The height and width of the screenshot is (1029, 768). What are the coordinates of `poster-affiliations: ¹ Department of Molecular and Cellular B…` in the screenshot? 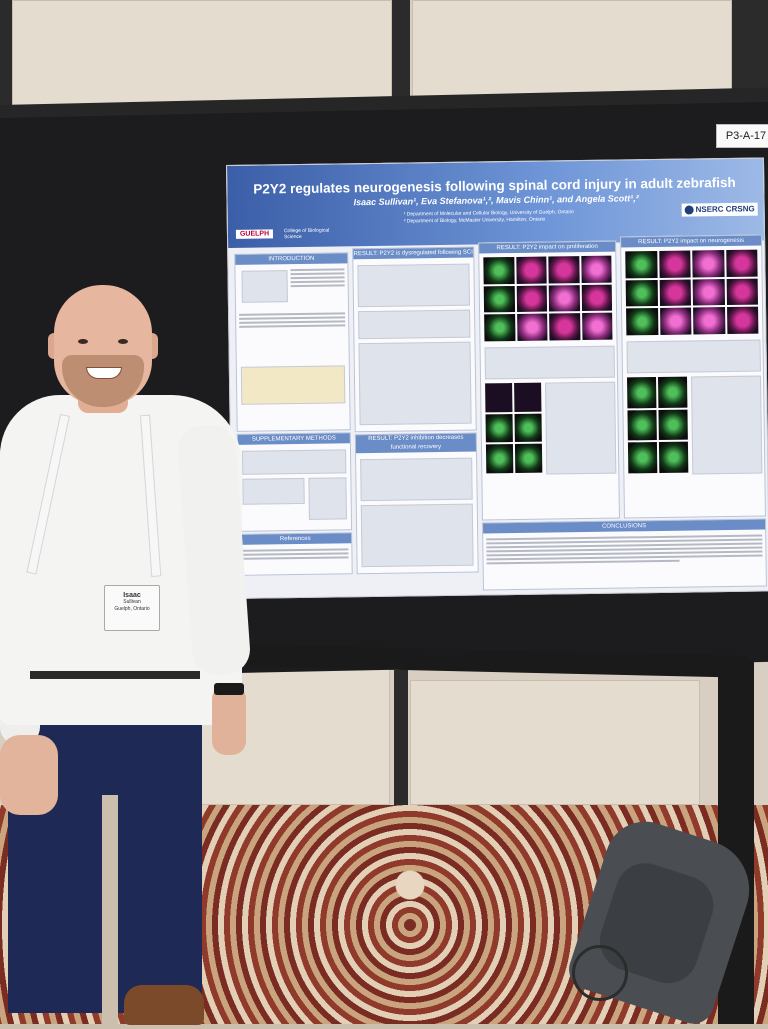 It's located at (489, 217).